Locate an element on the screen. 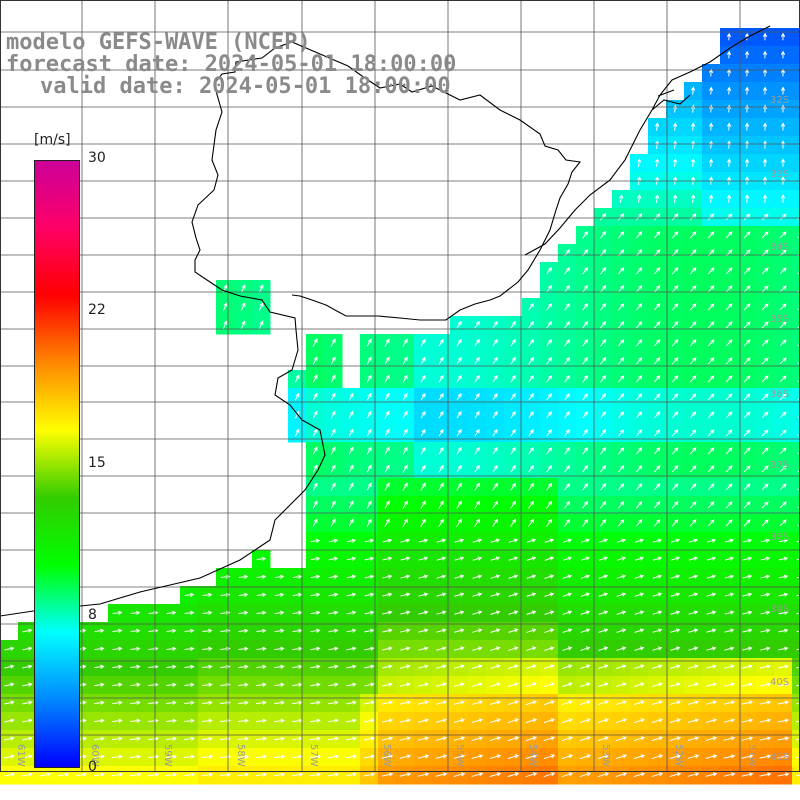 Image resolution: width=800 pixels, height=800 pixels. colorbar-tick-22: 22 is located at coordinates (97, 310).